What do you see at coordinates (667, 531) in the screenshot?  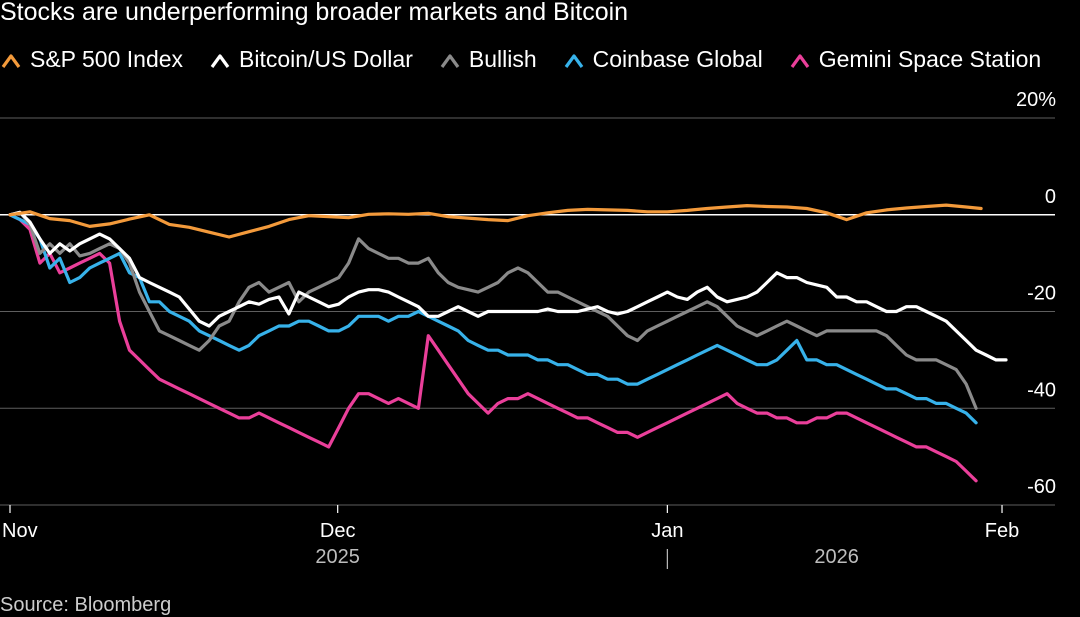 I see `x-tick-label-jan: Jan` at bounding box center [667, 531].